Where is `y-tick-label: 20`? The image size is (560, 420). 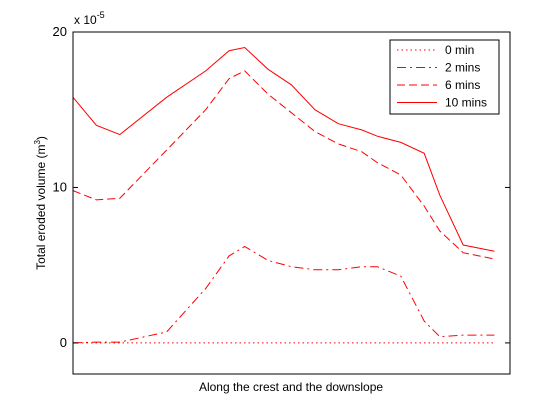
y-tick-label: 20 is located at coordinates (60, 31).